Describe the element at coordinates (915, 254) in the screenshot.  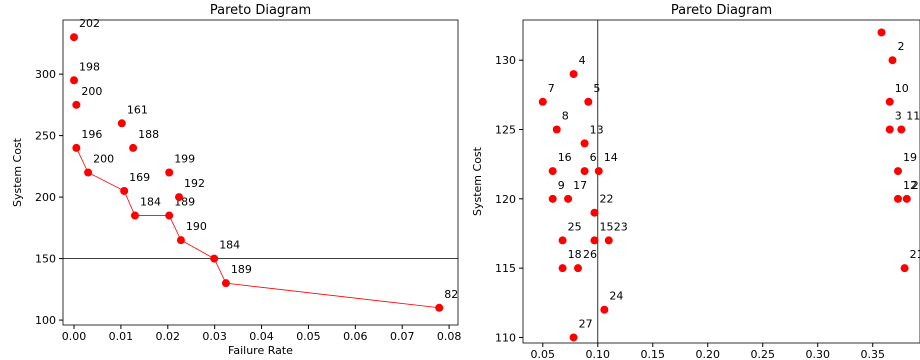
I see `point-label: 21` at that location.